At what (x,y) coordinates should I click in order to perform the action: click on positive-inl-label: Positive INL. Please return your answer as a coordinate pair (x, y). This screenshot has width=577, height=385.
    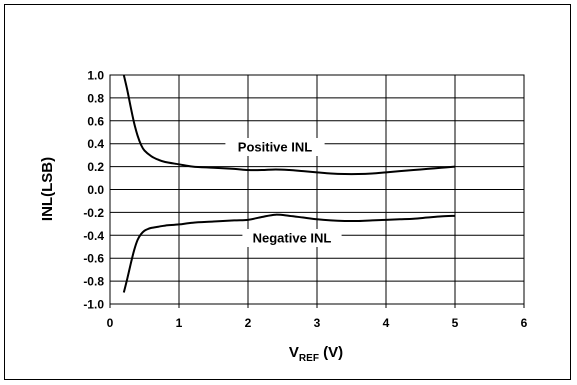
    Looking at the image, I should click on (275, 147).